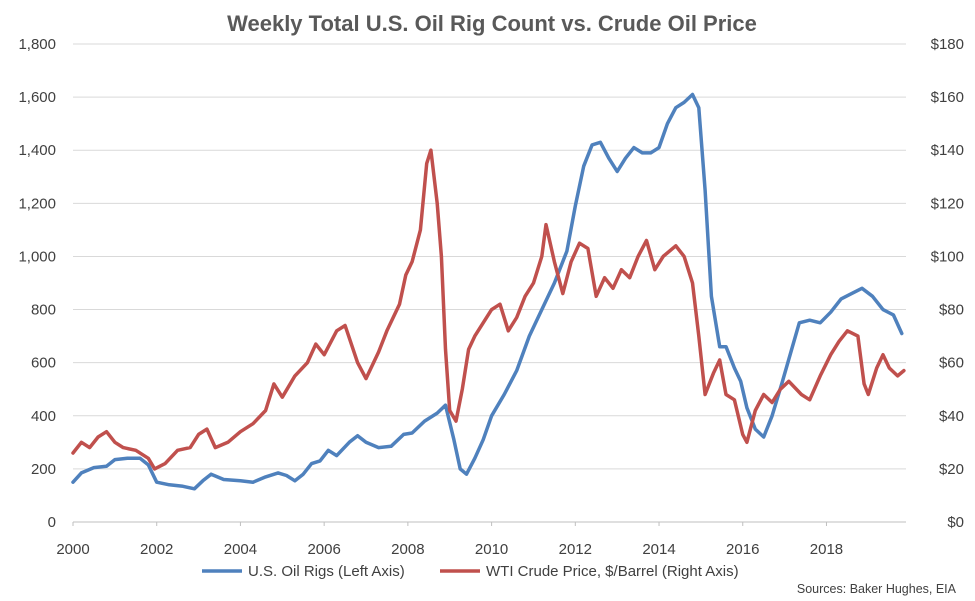 The width and height of the screenshot is (975, 601). I want to click on right-axis-tick-label: $180, so click(947, 44).